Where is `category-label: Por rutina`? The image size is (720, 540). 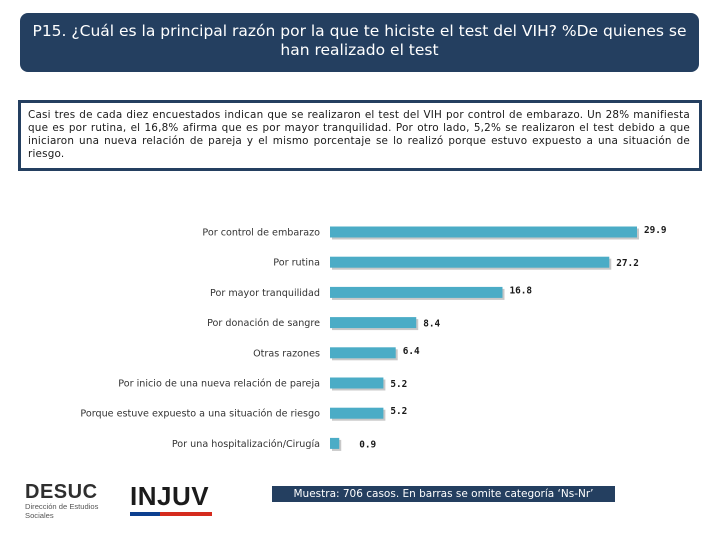
category-label: Por rutina is located at coordinates (296, 263).